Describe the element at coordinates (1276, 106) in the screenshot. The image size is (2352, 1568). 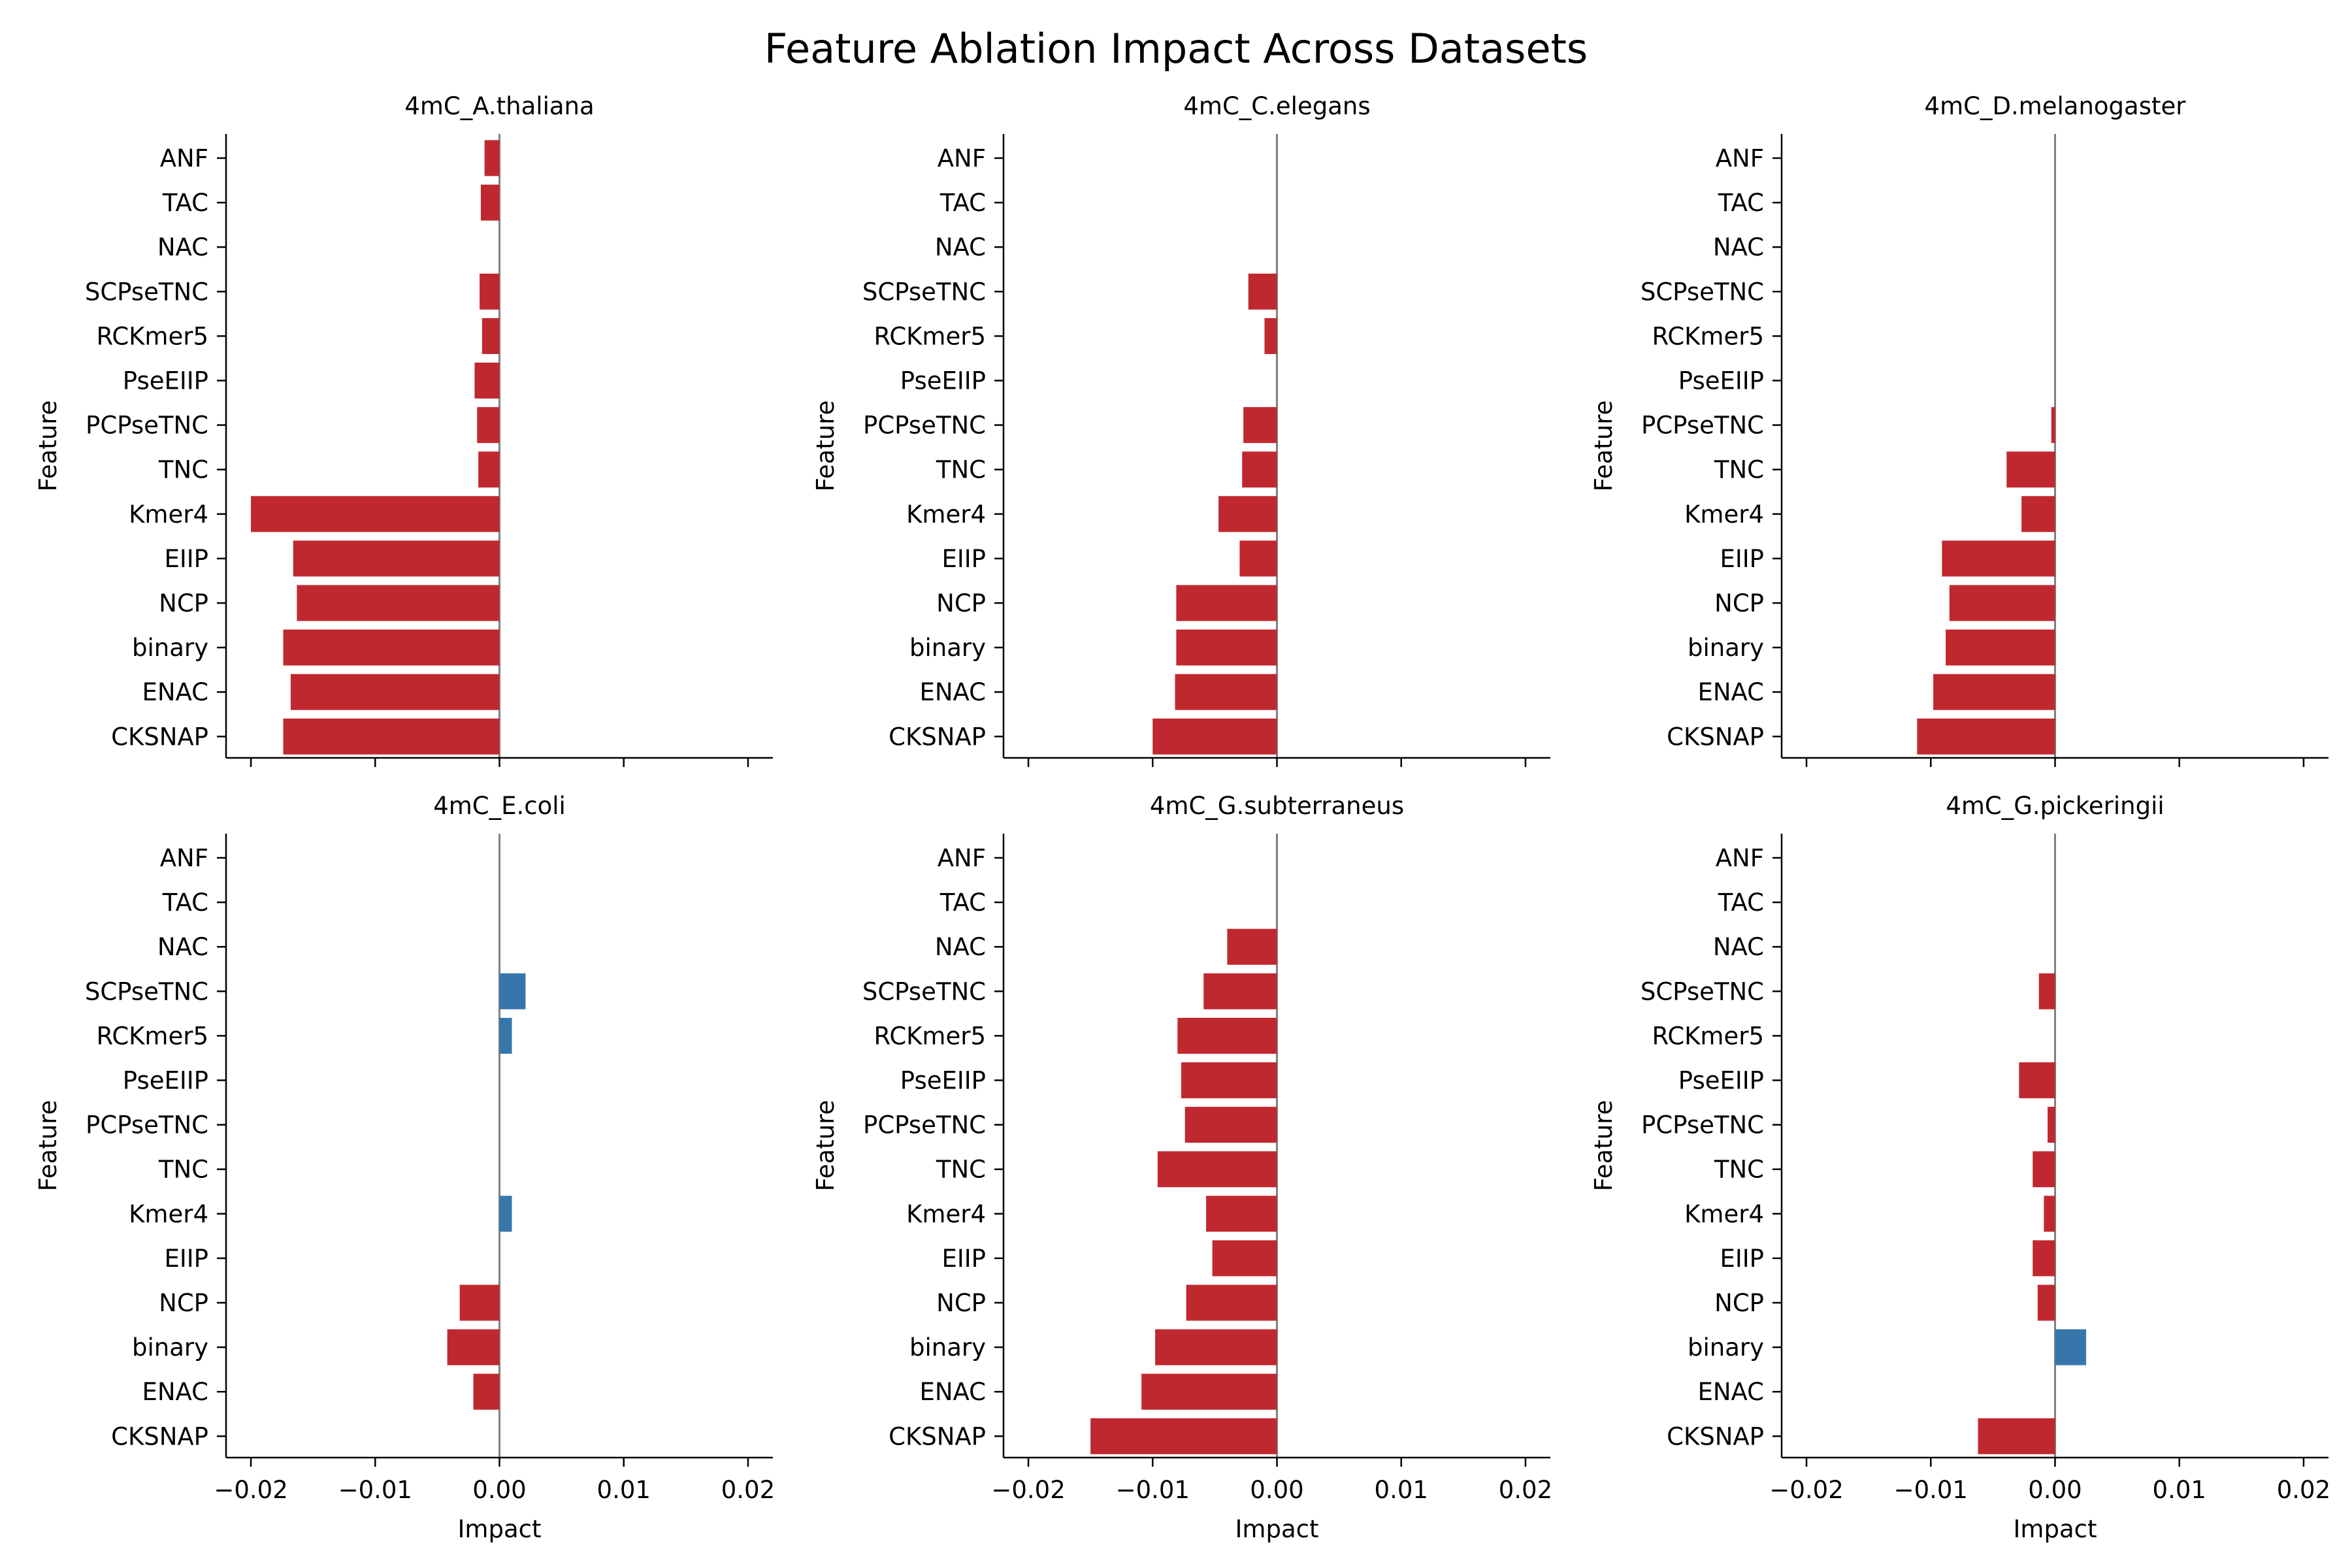
I see `panel-title: 4mC_C.elegans` at that location.